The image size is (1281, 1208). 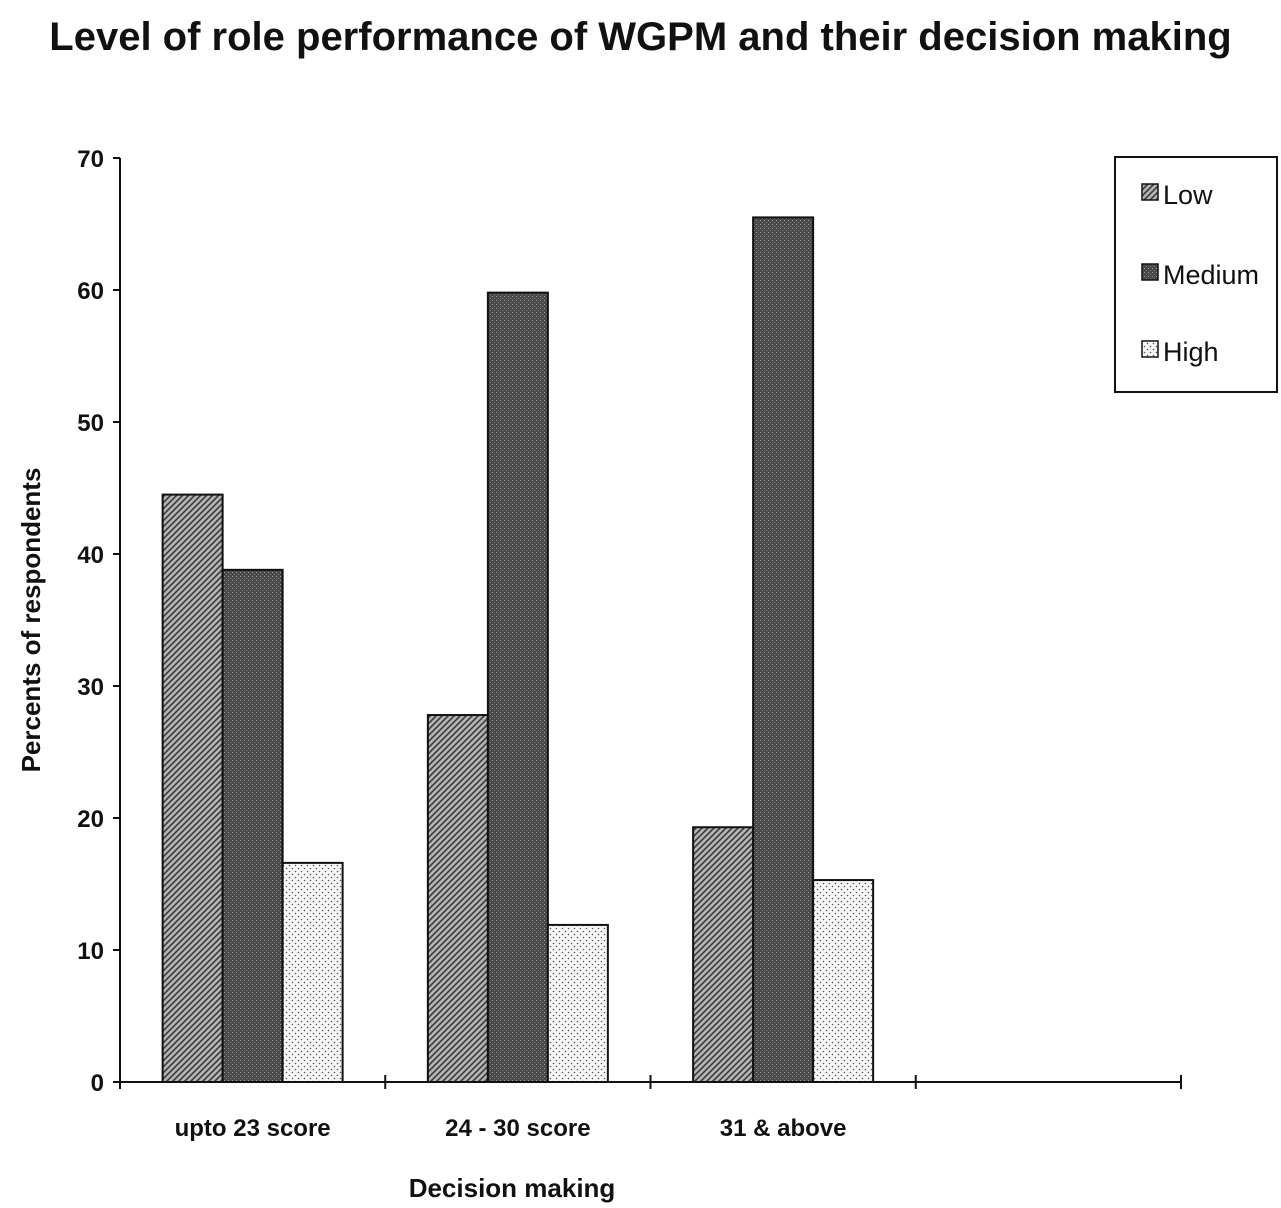 I want to click on y-tick-label-30: 30, so click(x=90, y=687).